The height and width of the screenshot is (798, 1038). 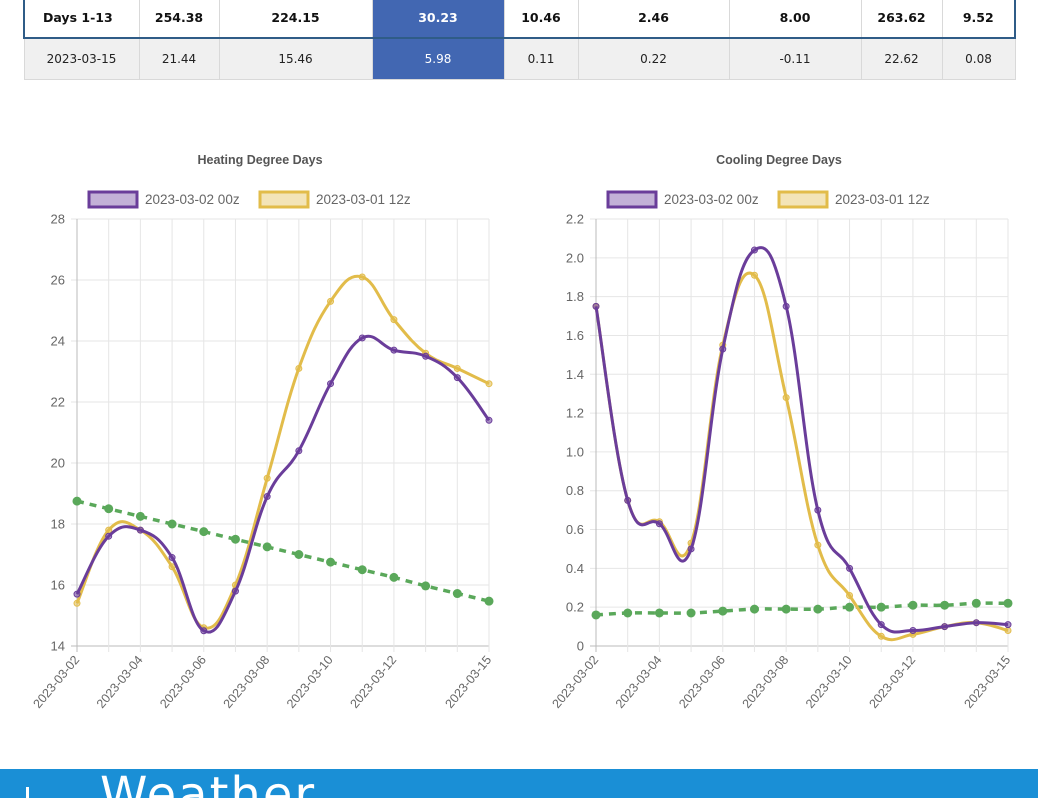 What do you see at coordinates (580, 646) in the screenshot?
I see `cdd-y-tick-label: 0` at bounding box center [580, 646].